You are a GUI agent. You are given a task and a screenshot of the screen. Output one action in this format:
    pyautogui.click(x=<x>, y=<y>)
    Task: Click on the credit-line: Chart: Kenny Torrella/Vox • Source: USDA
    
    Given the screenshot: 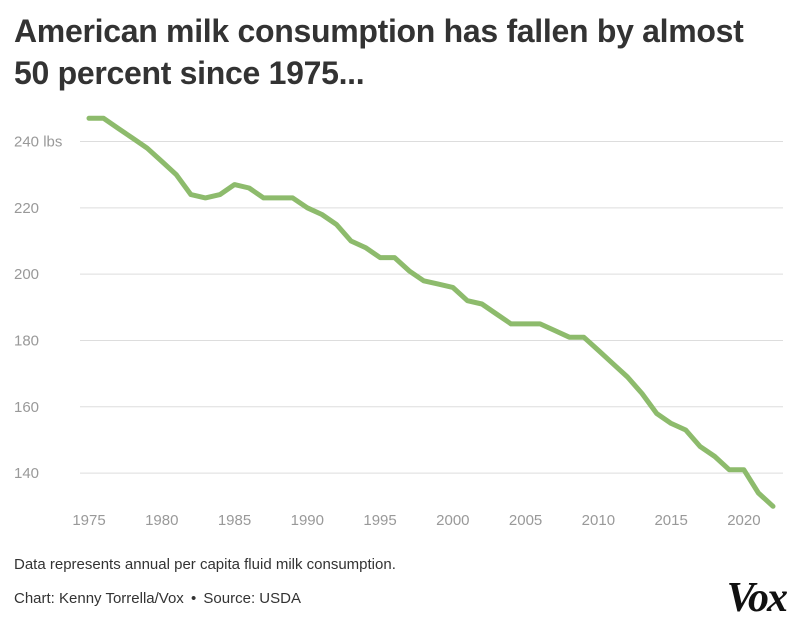 What is the action you would take?
    pyautogui.click(x=157, y=598)
    